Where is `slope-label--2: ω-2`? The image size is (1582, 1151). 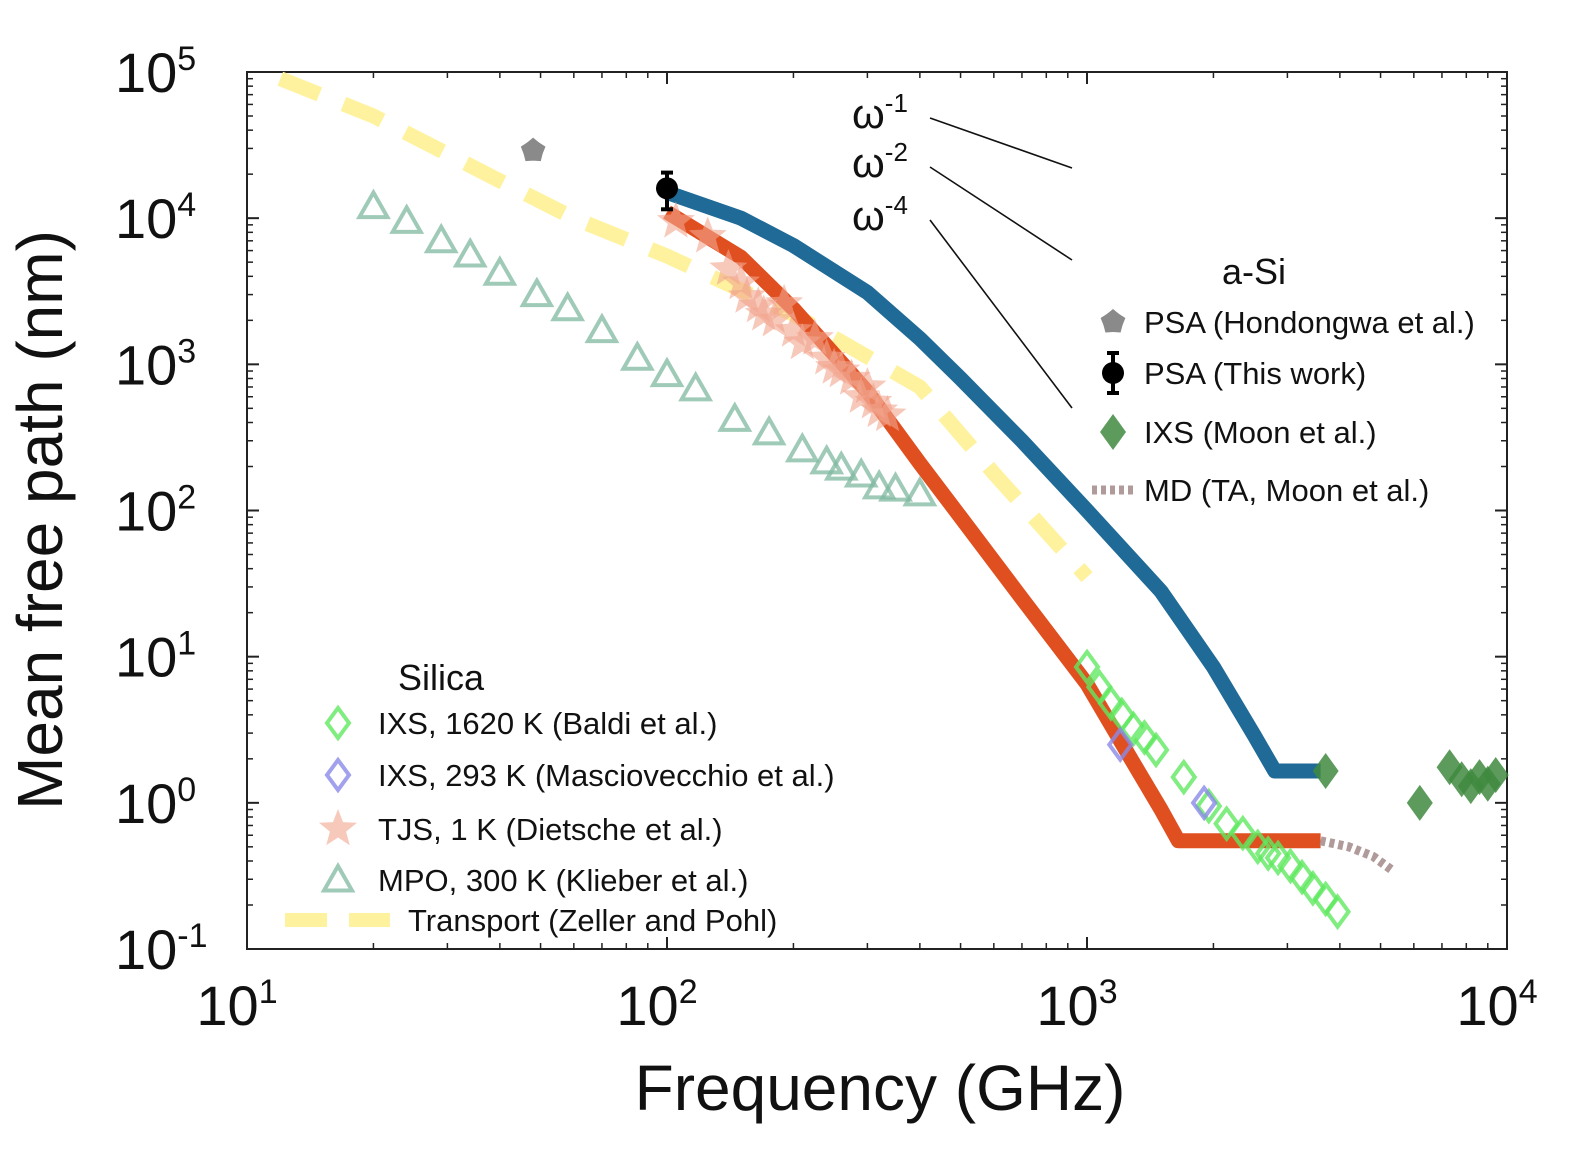 slope-label--2: ω-2 is located at coordinates (880, 161).